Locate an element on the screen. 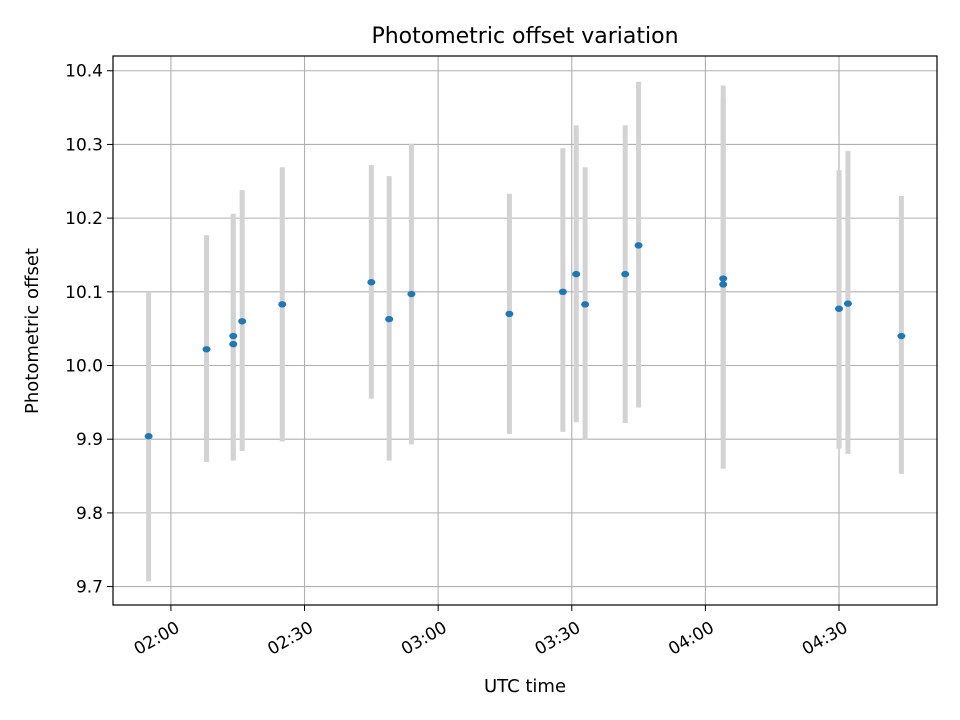 The height and width of the screenshot is (720, 960). y-tick-label: 9.7 is located at coordinates (89, 588).